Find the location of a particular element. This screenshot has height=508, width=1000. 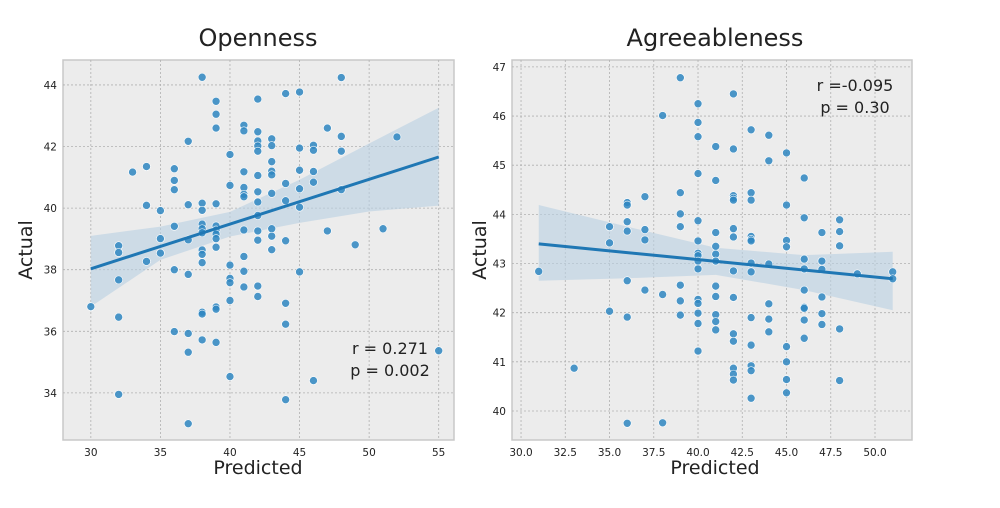

y-tick-label: 38 is located at coordinates (50, 271).